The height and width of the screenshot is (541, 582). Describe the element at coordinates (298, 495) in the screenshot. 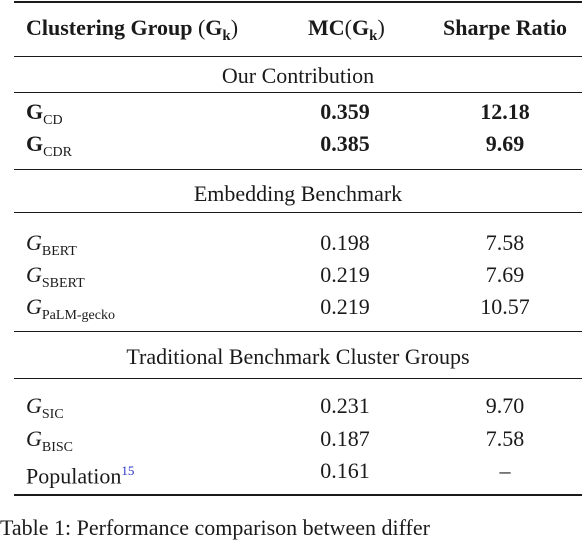

I see `table-bottom-rule` at that location.